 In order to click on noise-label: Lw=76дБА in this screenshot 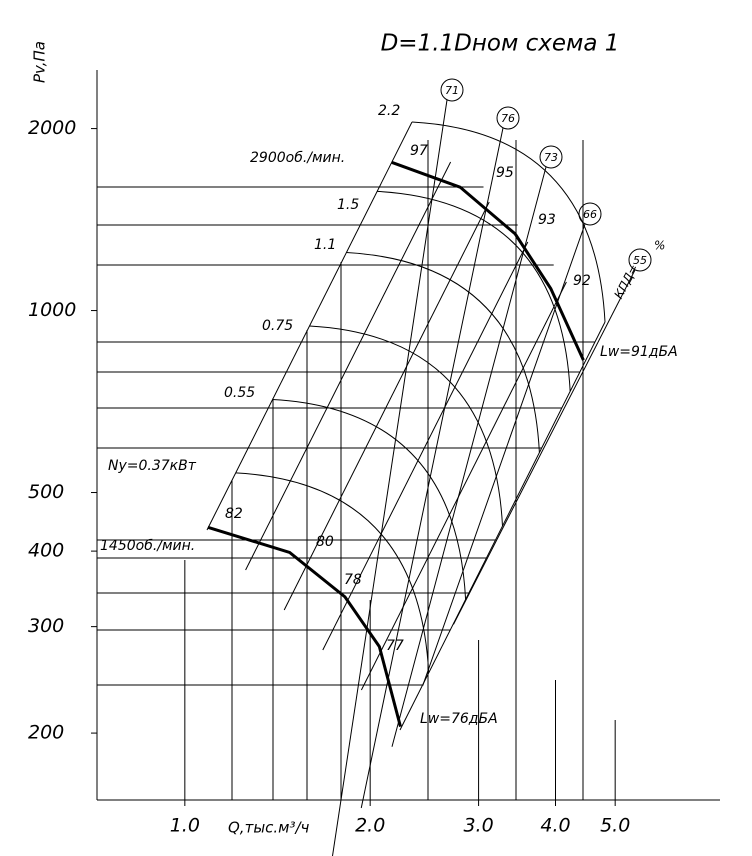, I will do `click(459, 719)`.